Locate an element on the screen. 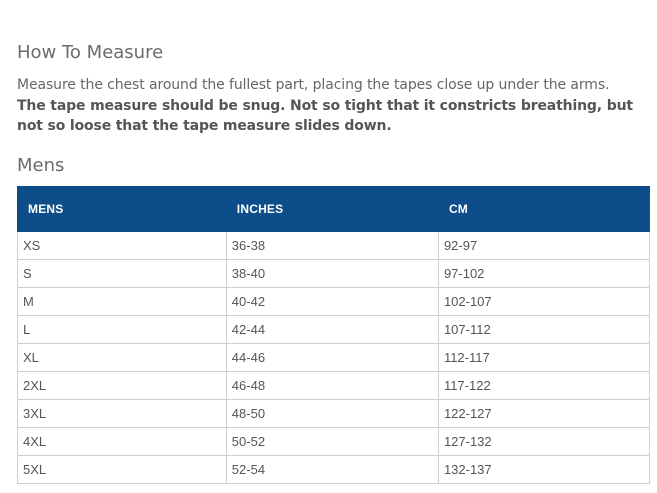  cm-cell: 92-97 is located at coordinates (544, 245).